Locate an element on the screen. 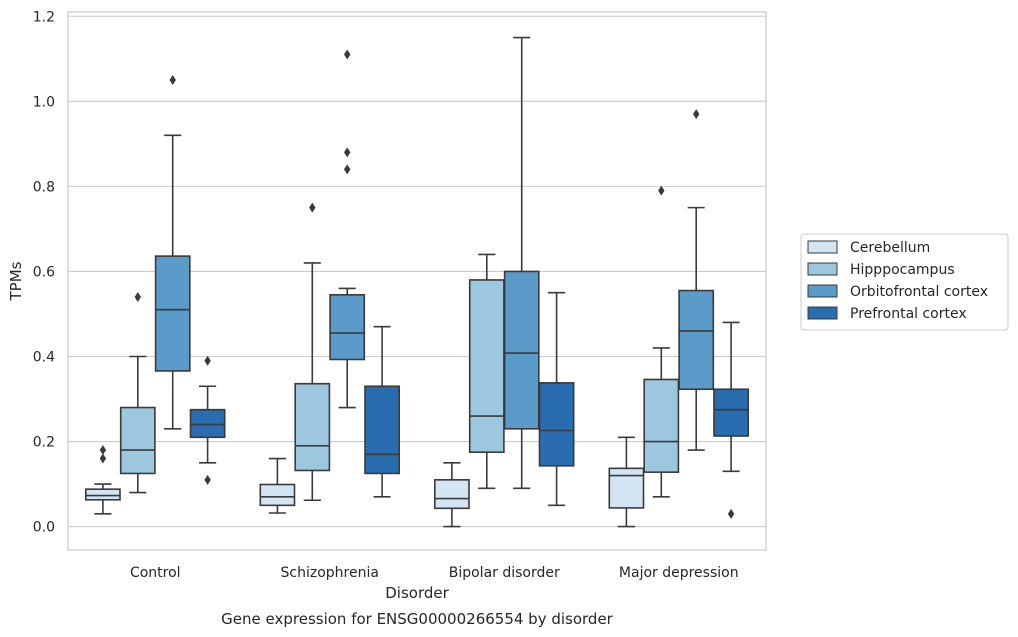  x-tick-label: Schizophrenia is located at coordinates (330, 573).